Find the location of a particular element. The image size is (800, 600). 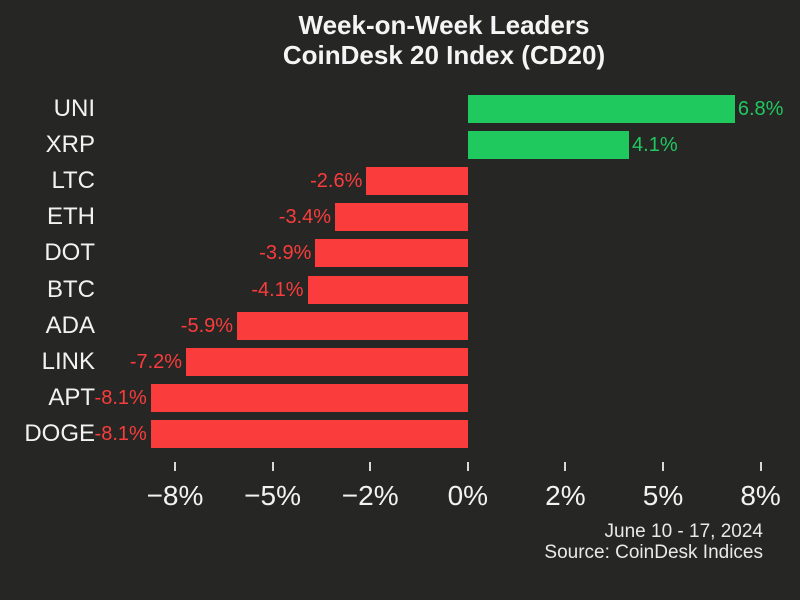

category-label: DOGE is located at coordinates (59, 433).